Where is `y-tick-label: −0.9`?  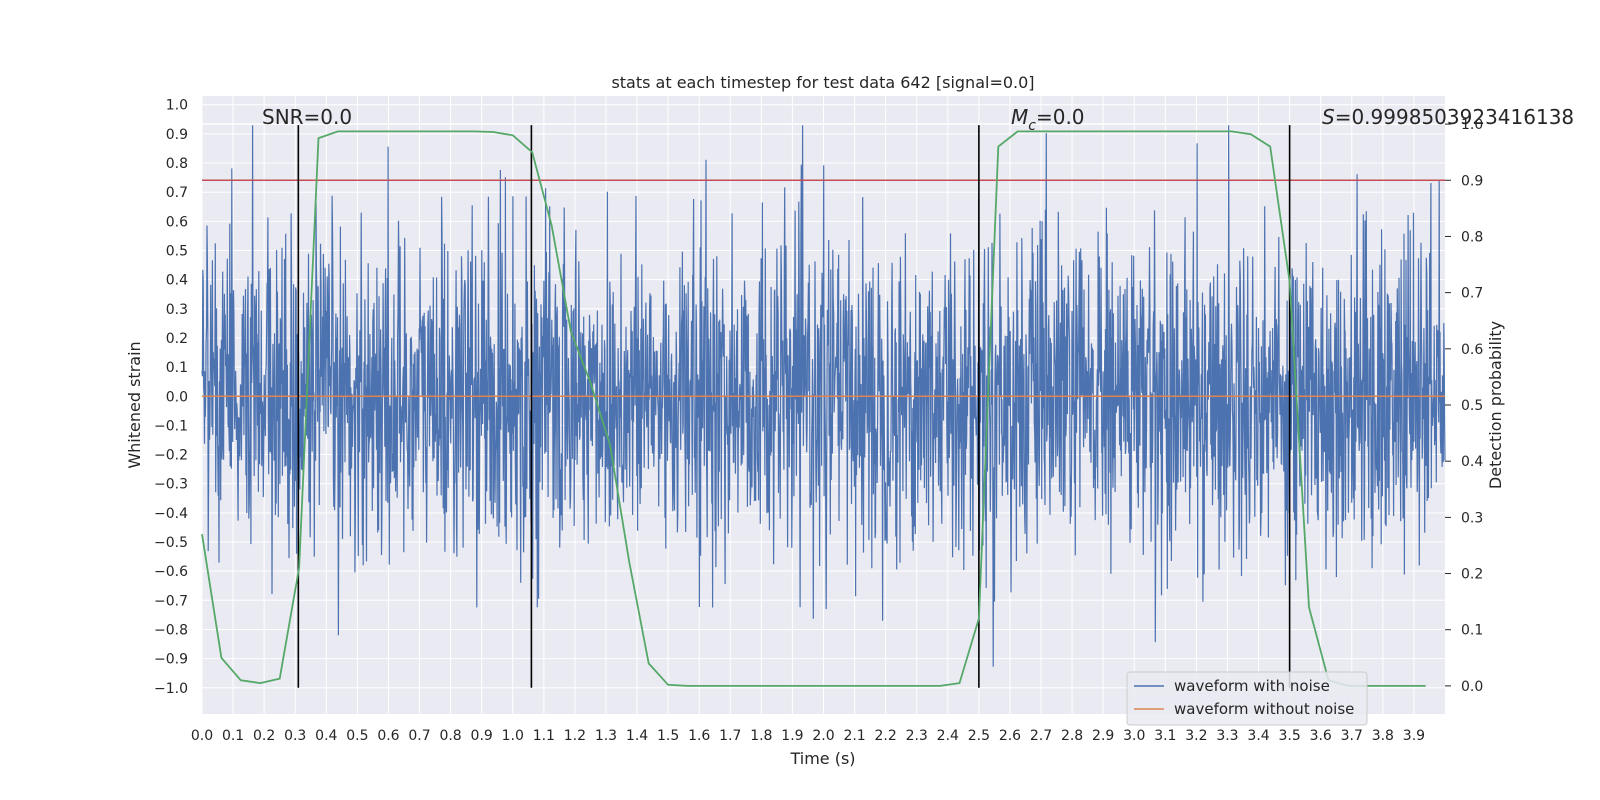
y-tick-label: −0.9 is located at coordinates (171, 660).